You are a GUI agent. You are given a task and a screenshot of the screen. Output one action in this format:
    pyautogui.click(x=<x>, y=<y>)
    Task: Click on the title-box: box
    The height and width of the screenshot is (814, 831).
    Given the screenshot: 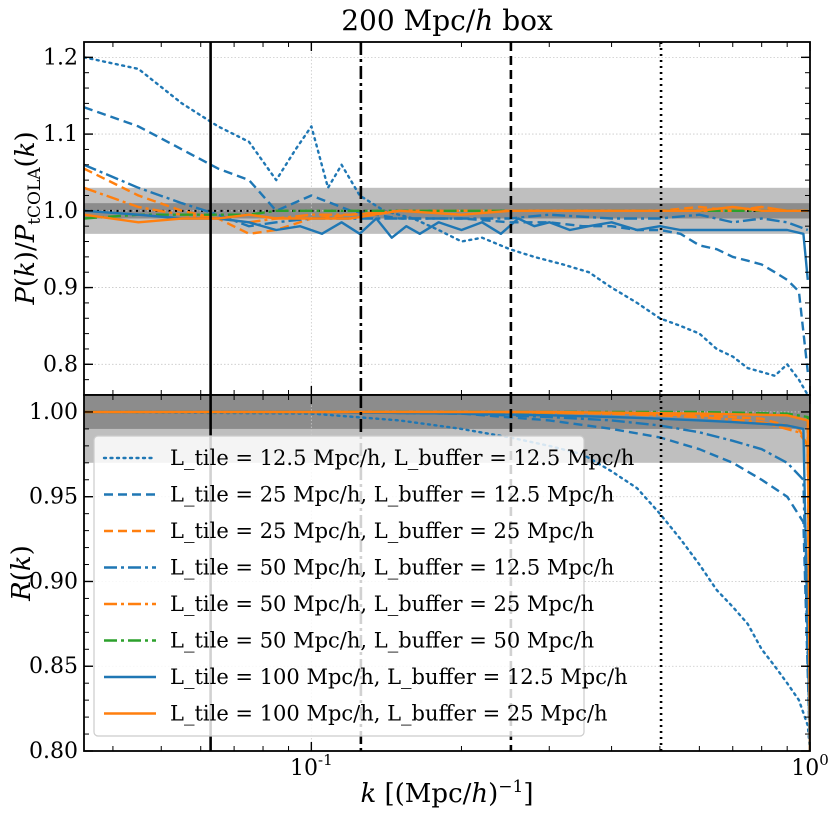 What is the action you would take?
    pyautogui.click(x=523, y=20)
    